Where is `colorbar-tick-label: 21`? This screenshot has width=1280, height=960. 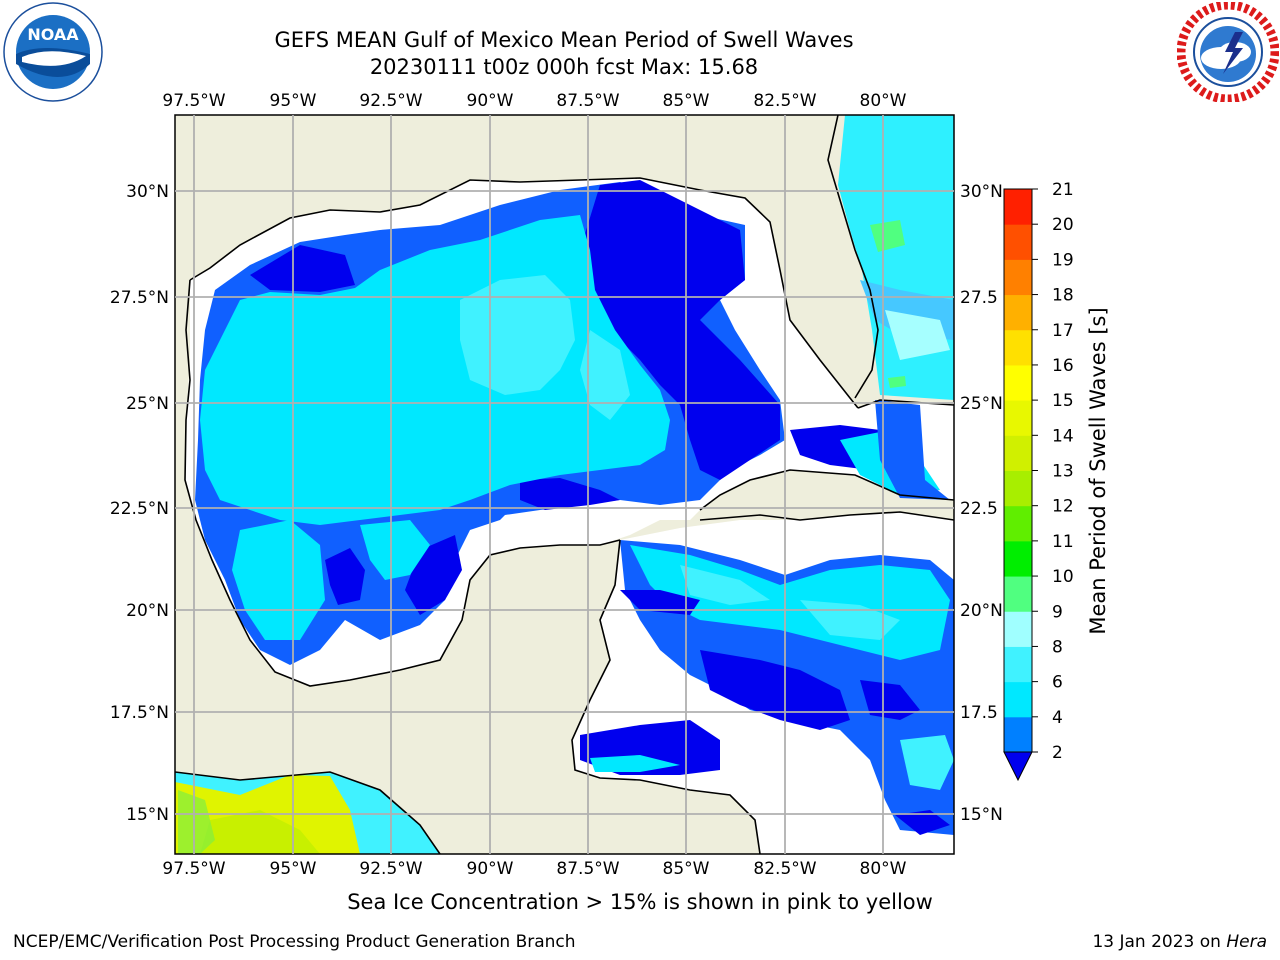
colorbar-tick-label: 21 is located at coordinates (1063, 190).